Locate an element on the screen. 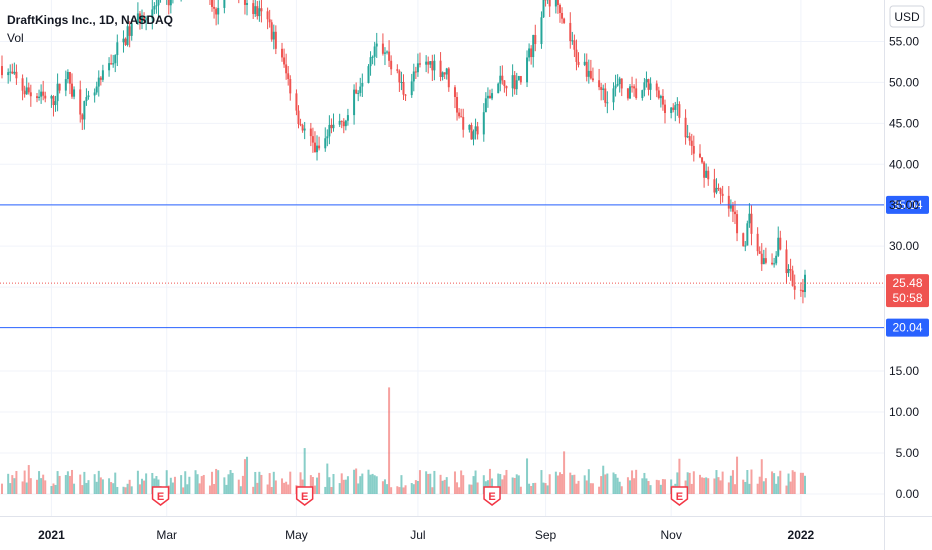 The image size is (932, 550). volume-tick-label: 15.00 is located at coordinates (904, 371).